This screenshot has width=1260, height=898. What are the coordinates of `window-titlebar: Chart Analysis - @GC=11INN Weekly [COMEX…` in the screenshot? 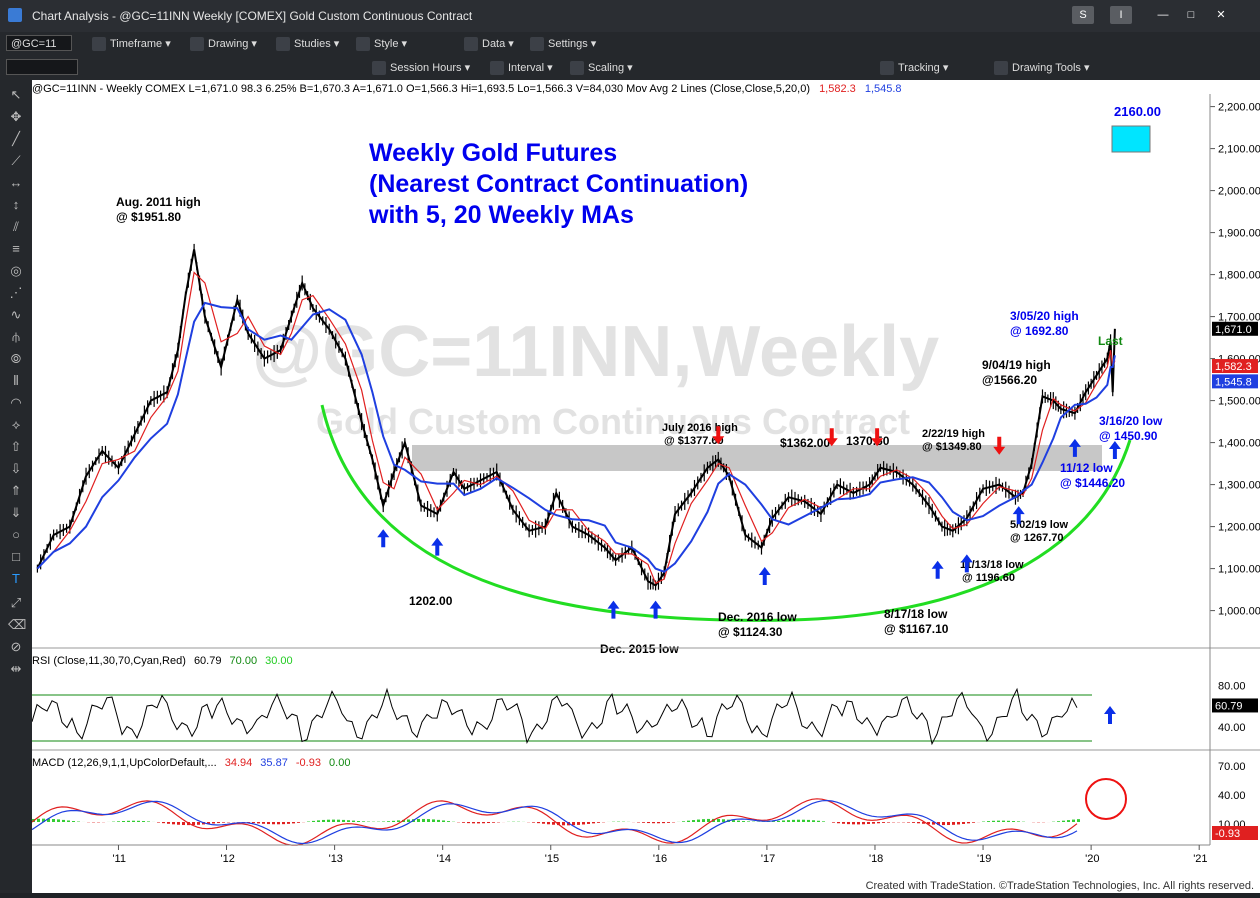 It's located at (630, 16).